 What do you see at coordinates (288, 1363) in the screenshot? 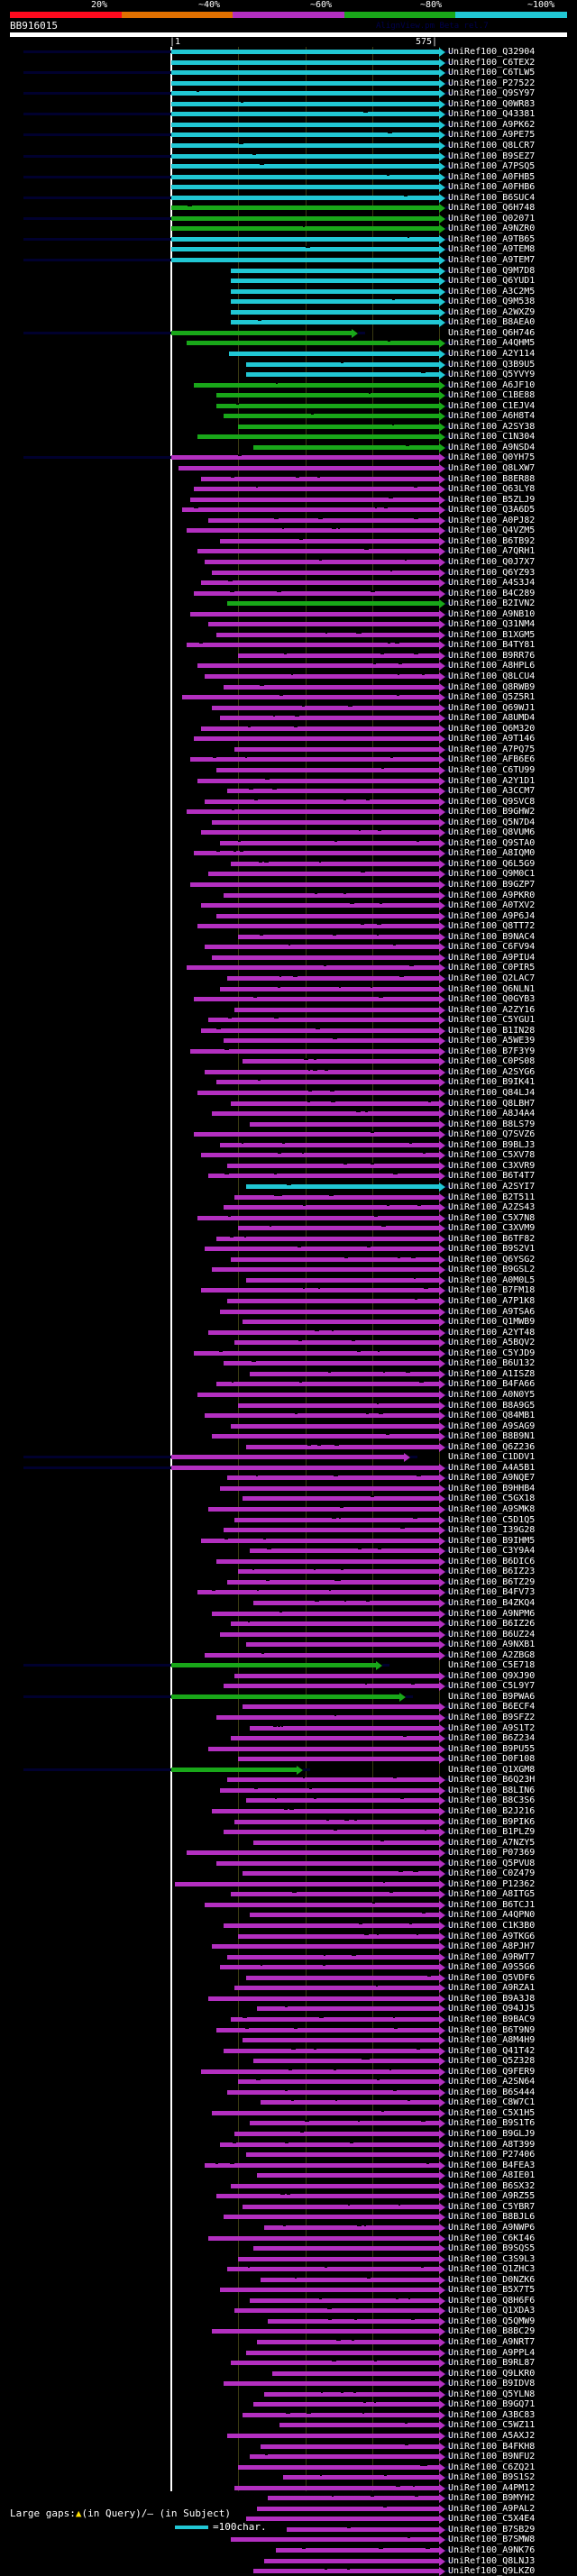
I see `alignment-hit-row: UniRef100_B6U132` at bounding box center [288, 1363].